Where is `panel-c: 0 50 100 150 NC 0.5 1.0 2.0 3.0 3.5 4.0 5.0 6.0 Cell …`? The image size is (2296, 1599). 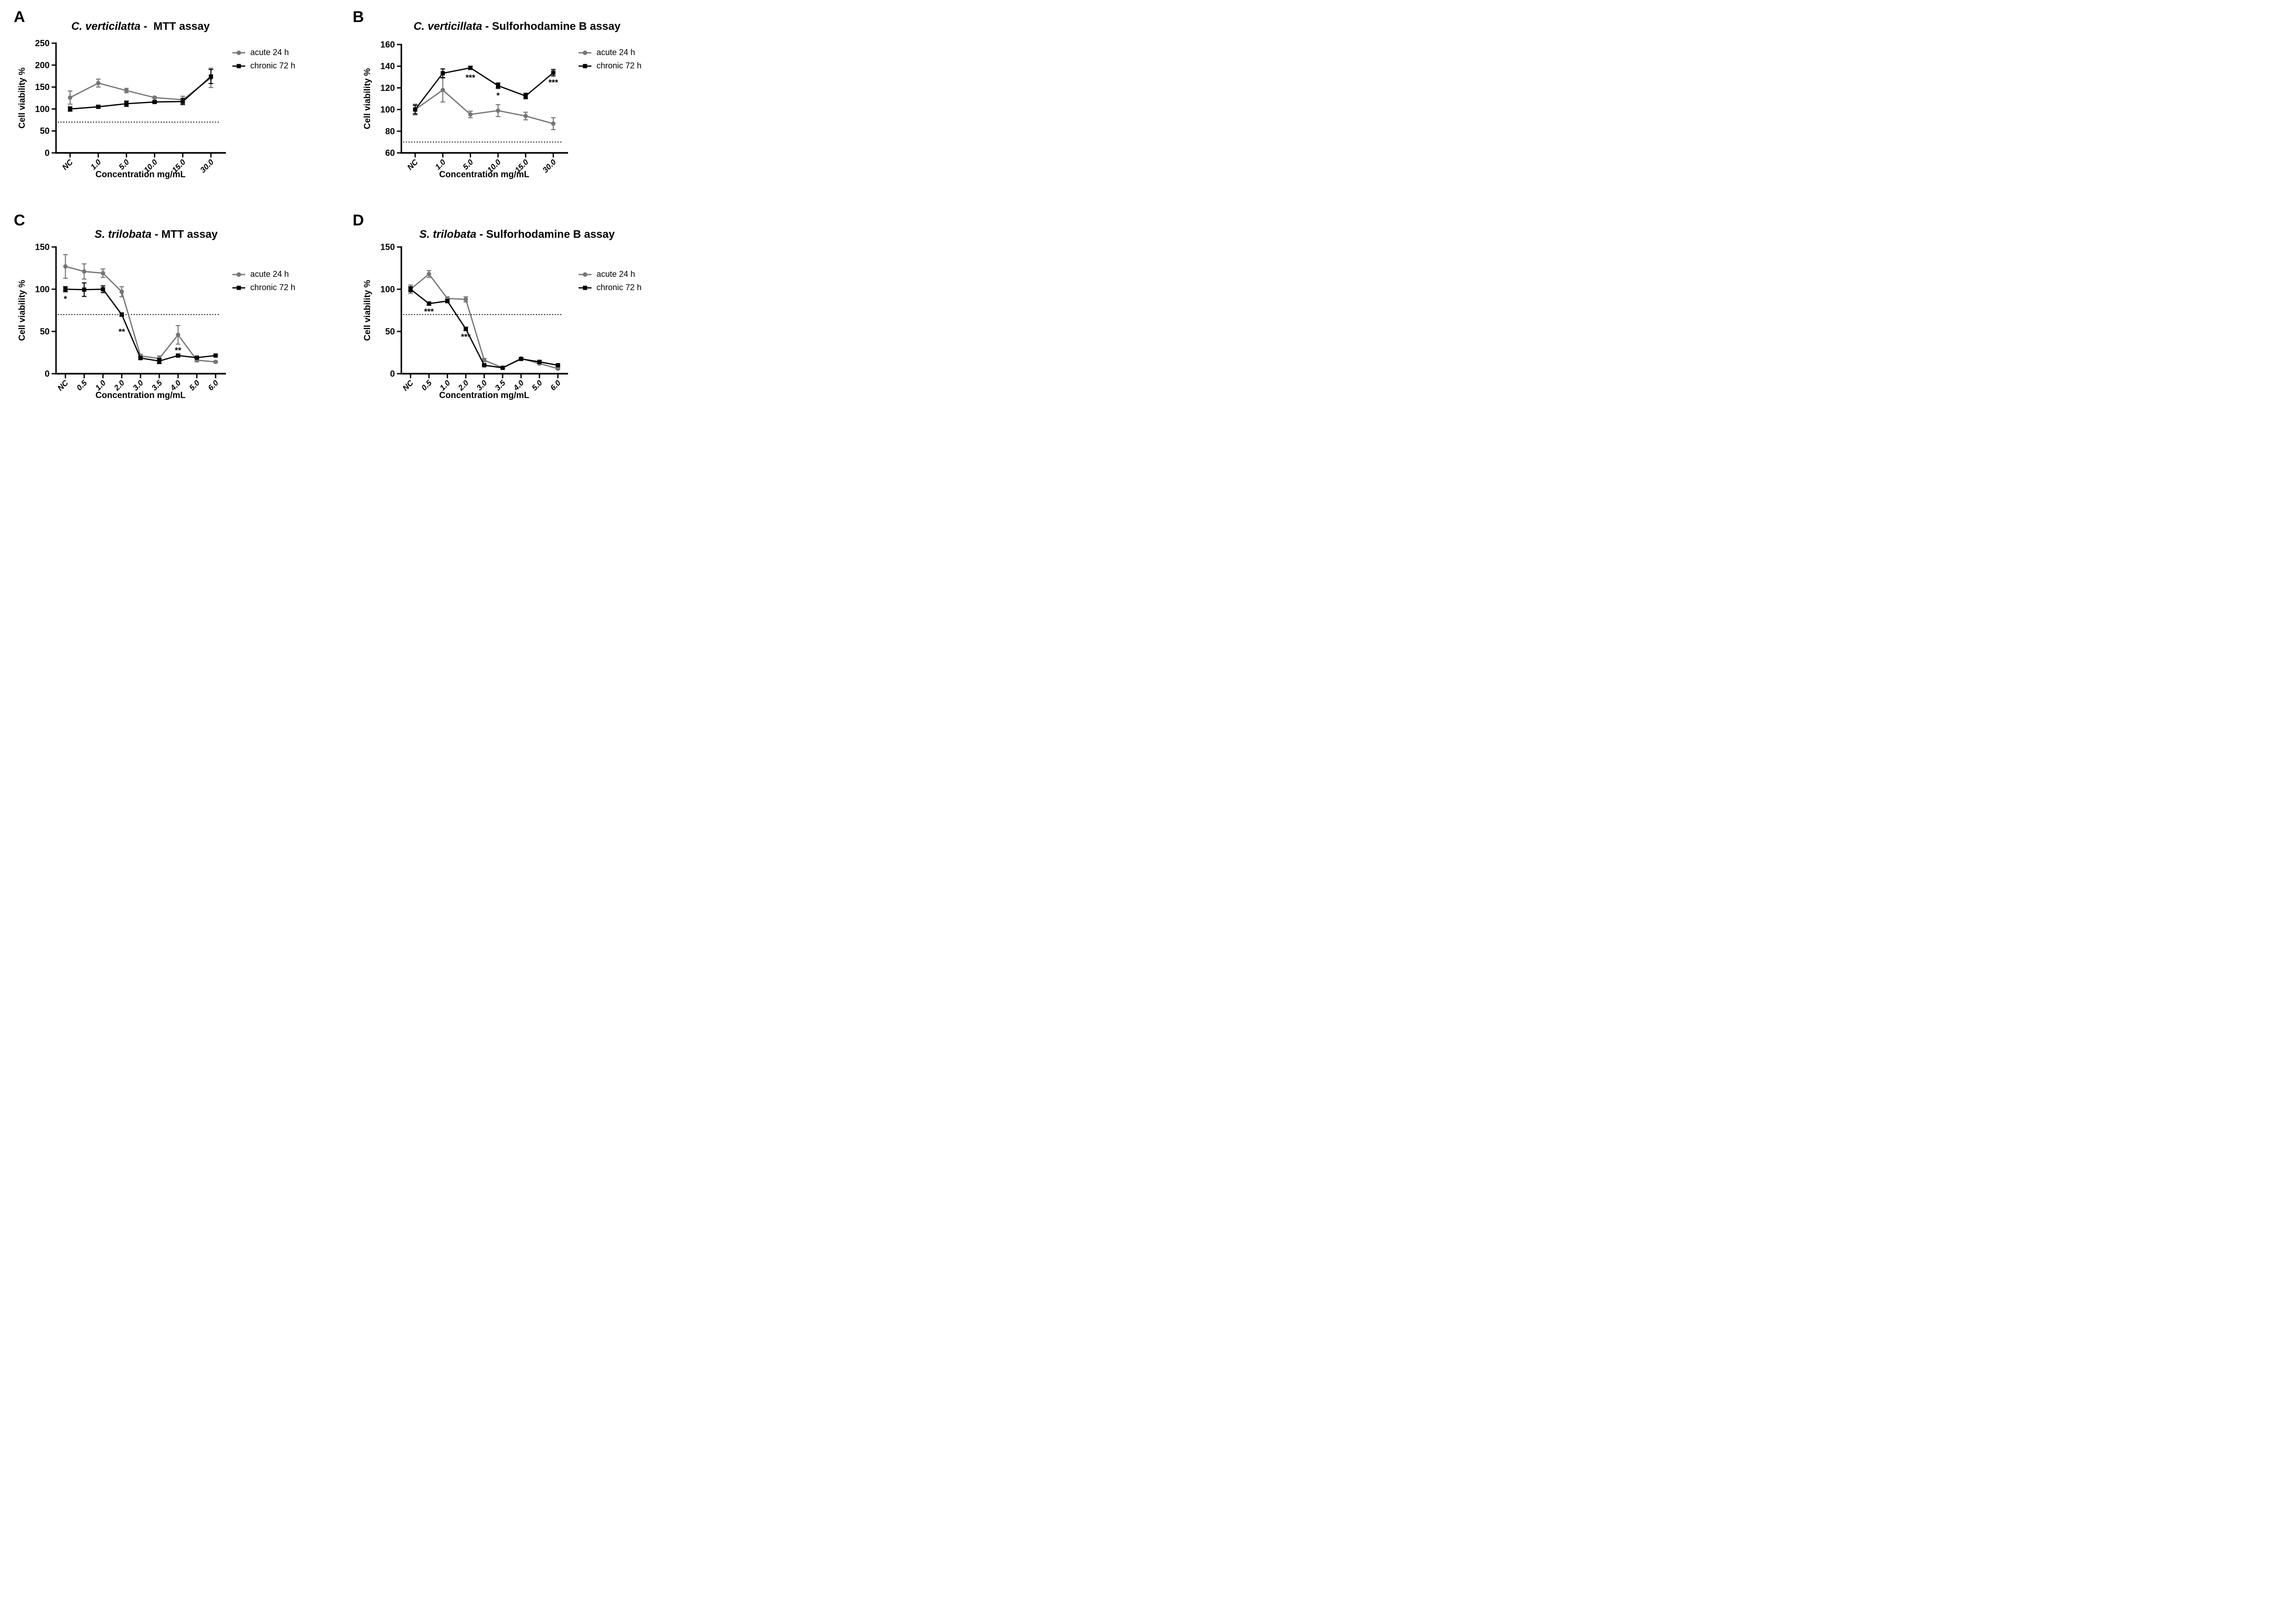
panel-c: 0 50 100 150 NC 0.5 1.0 2.0 3.0 3.5 4.0 5.0 6.0 Cell … is located at coordinates (163, 300).